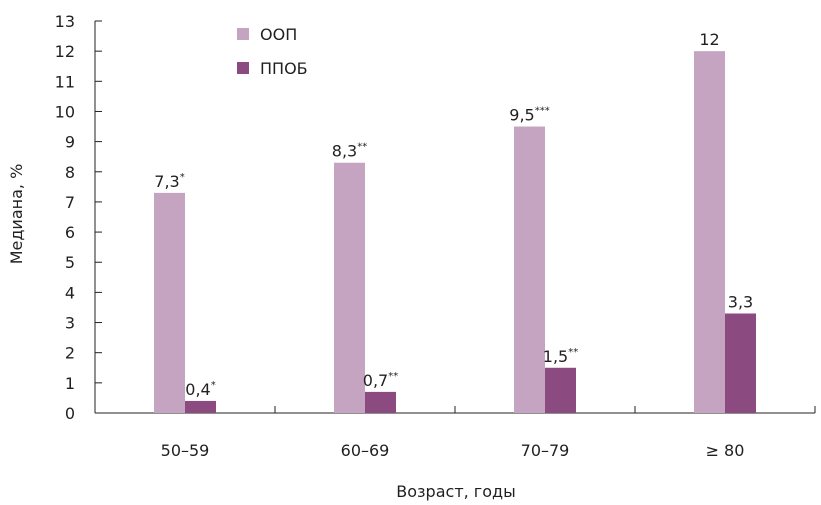 The image size is (821, 505). Describe the element at coordinates (65, 81) in the screenshot. I see `y-tick-label: 11` at that location.